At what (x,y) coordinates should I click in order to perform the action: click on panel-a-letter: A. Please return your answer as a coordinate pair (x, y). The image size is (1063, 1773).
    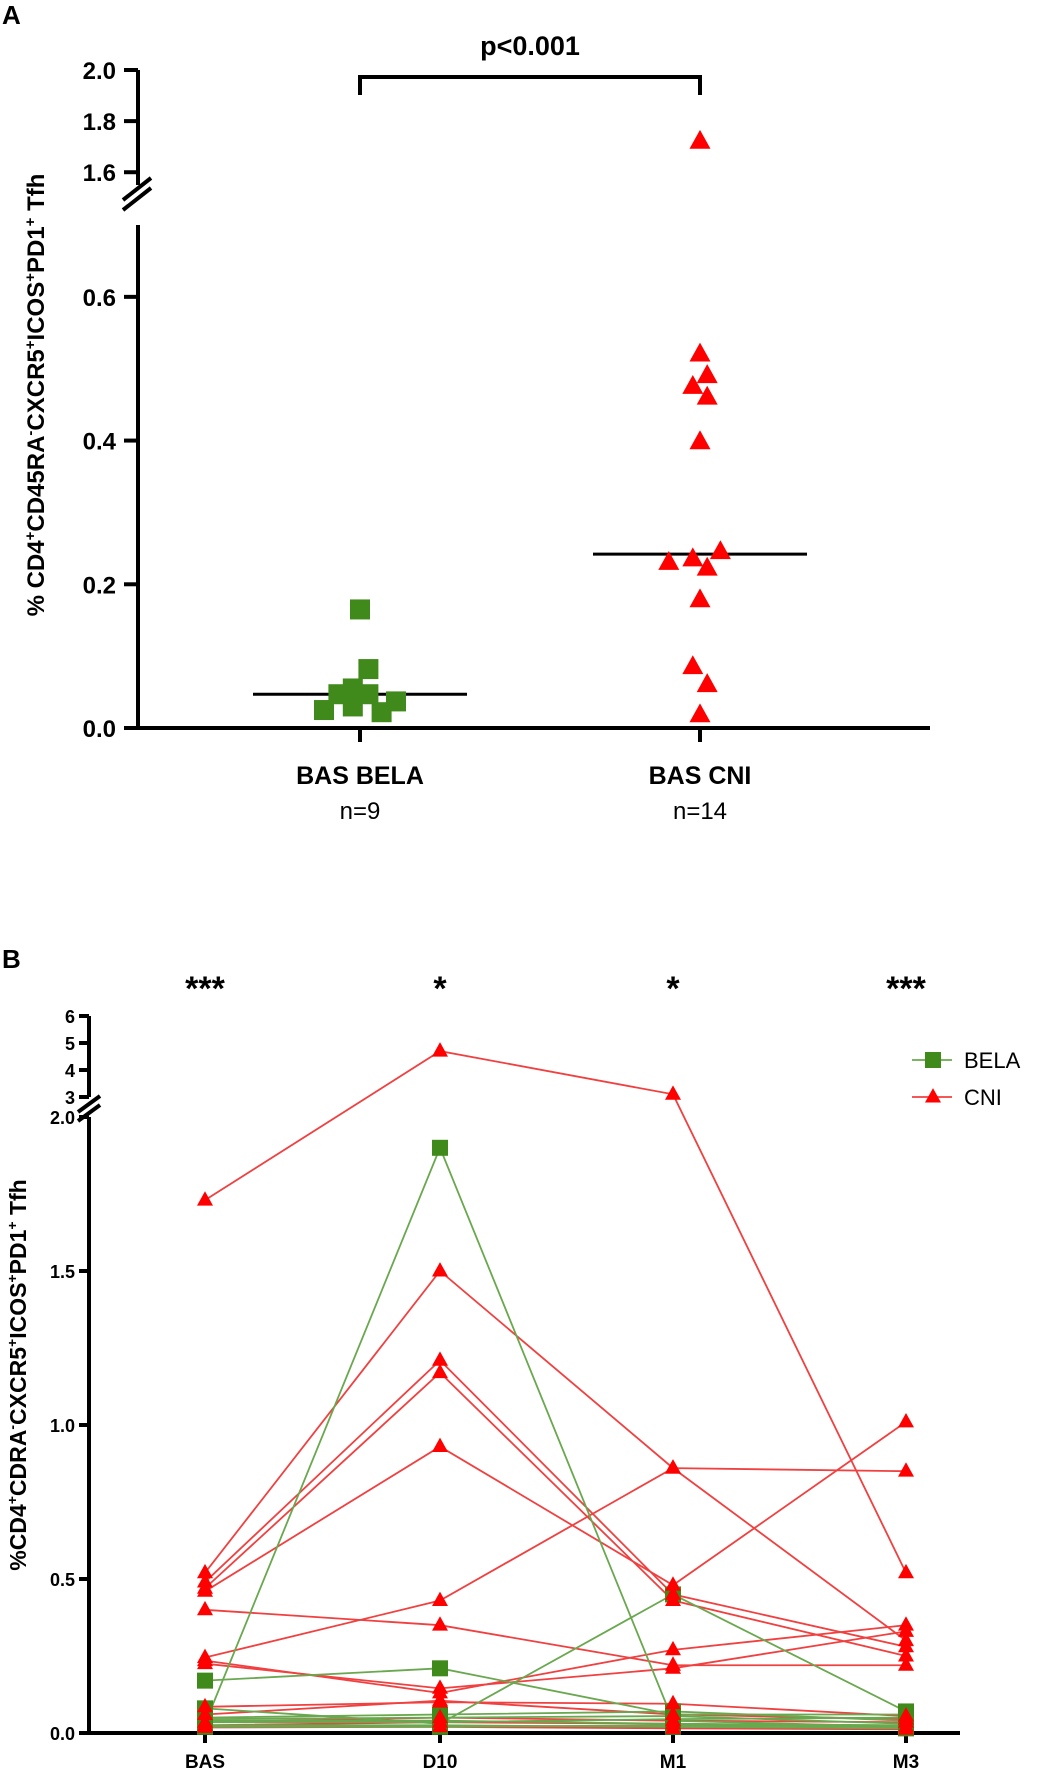
    Looking at the image, I should click on (11, 15).